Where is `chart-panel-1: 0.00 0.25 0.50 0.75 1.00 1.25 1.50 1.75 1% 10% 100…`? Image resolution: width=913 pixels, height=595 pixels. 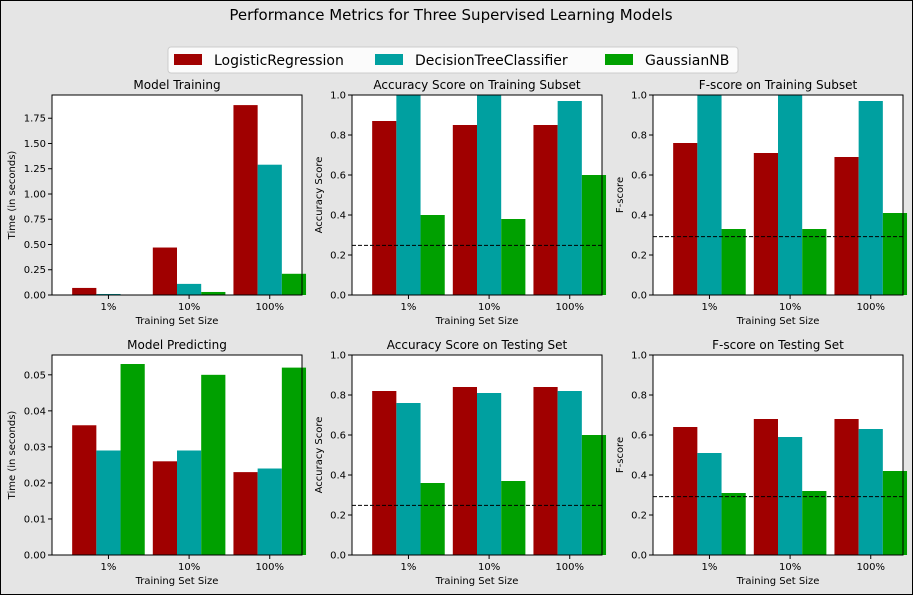
chart-panel-1: 0.00 0.25 0.50 0.75 1.00 1.25 1.50 1.75 1% 10% 100… is located at coordinates (157, 202).